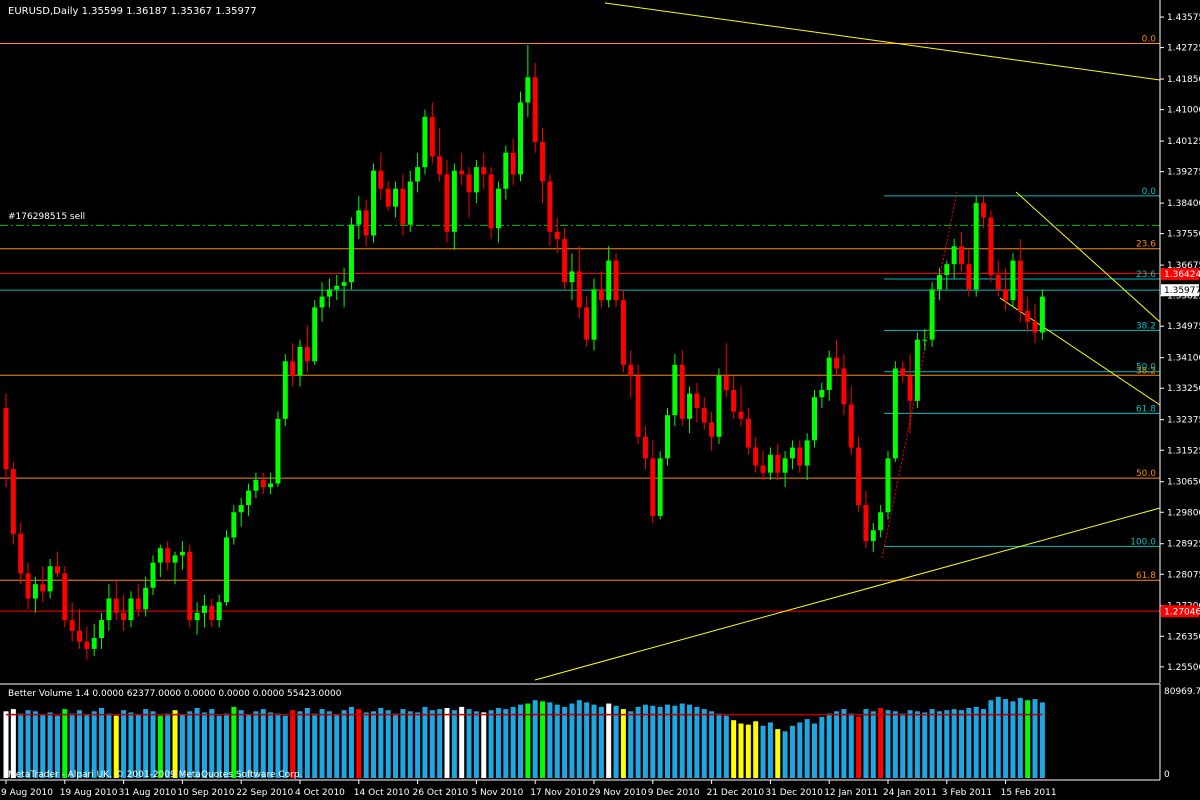  I want to click on price-tick-label-18: 1.28075, so click(1183, 575).